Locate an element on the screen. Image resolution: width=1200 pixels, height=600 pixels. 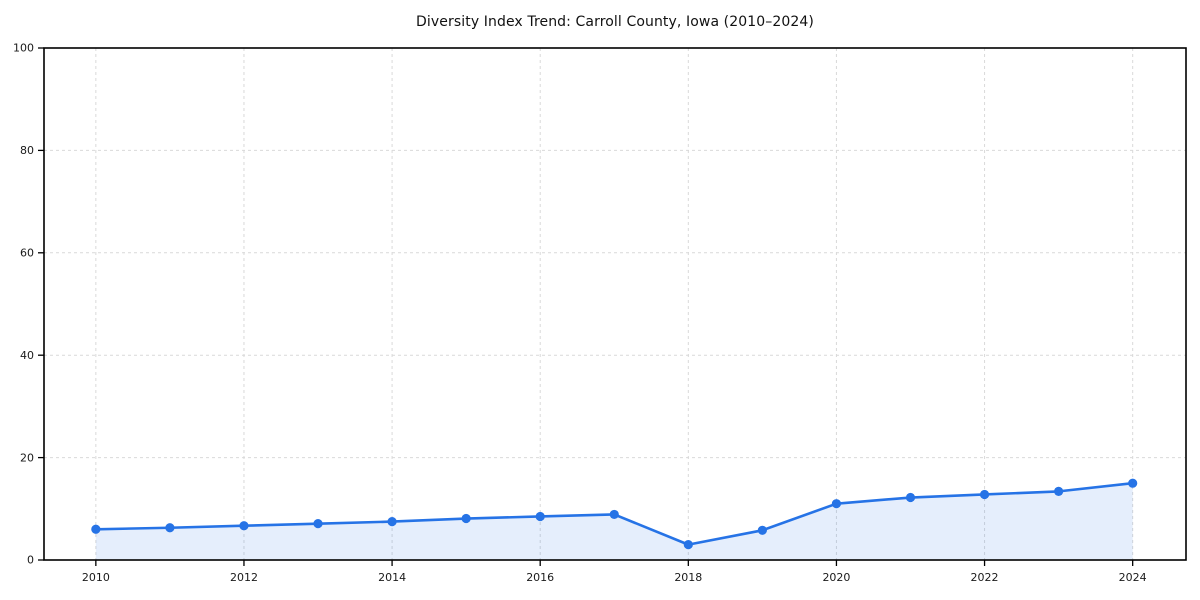
y-axis-tick-label: 80 is located at coordinates (27, 150).